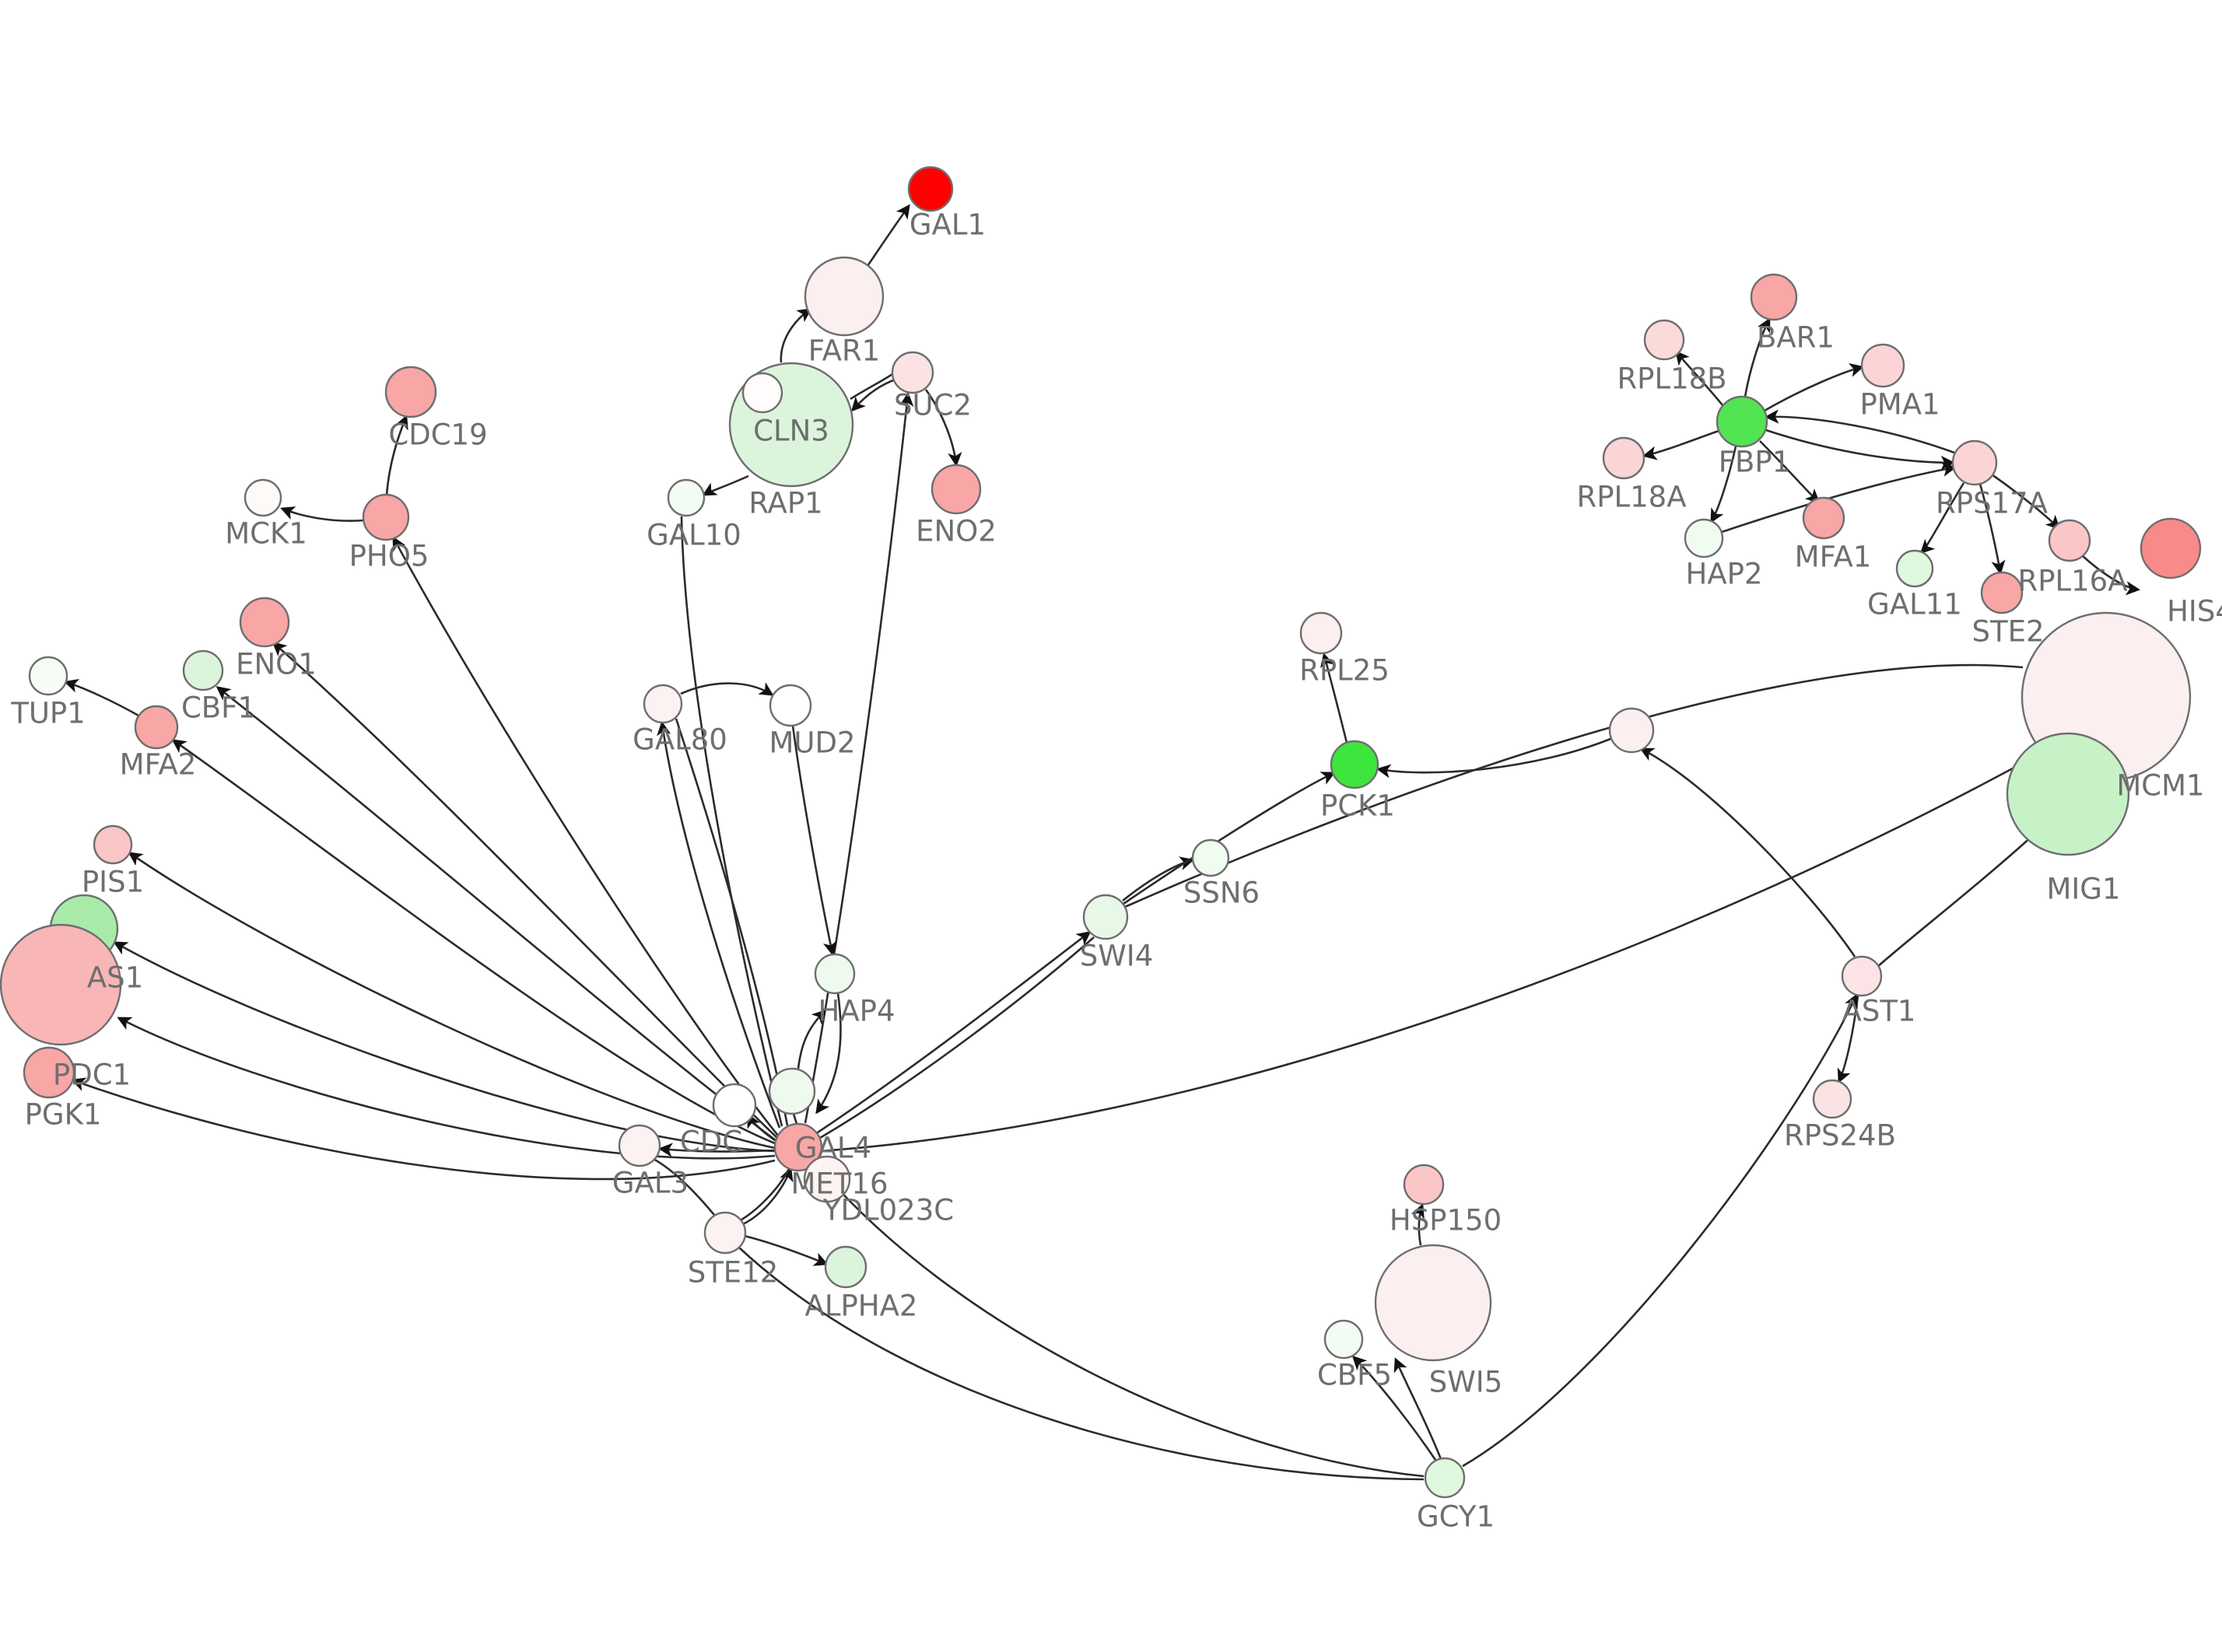 The image size is (2222, 1652). Describe the element at coordinates (844, 351) in the screenshot. I see `node-label-far1: FAR1` at that location.